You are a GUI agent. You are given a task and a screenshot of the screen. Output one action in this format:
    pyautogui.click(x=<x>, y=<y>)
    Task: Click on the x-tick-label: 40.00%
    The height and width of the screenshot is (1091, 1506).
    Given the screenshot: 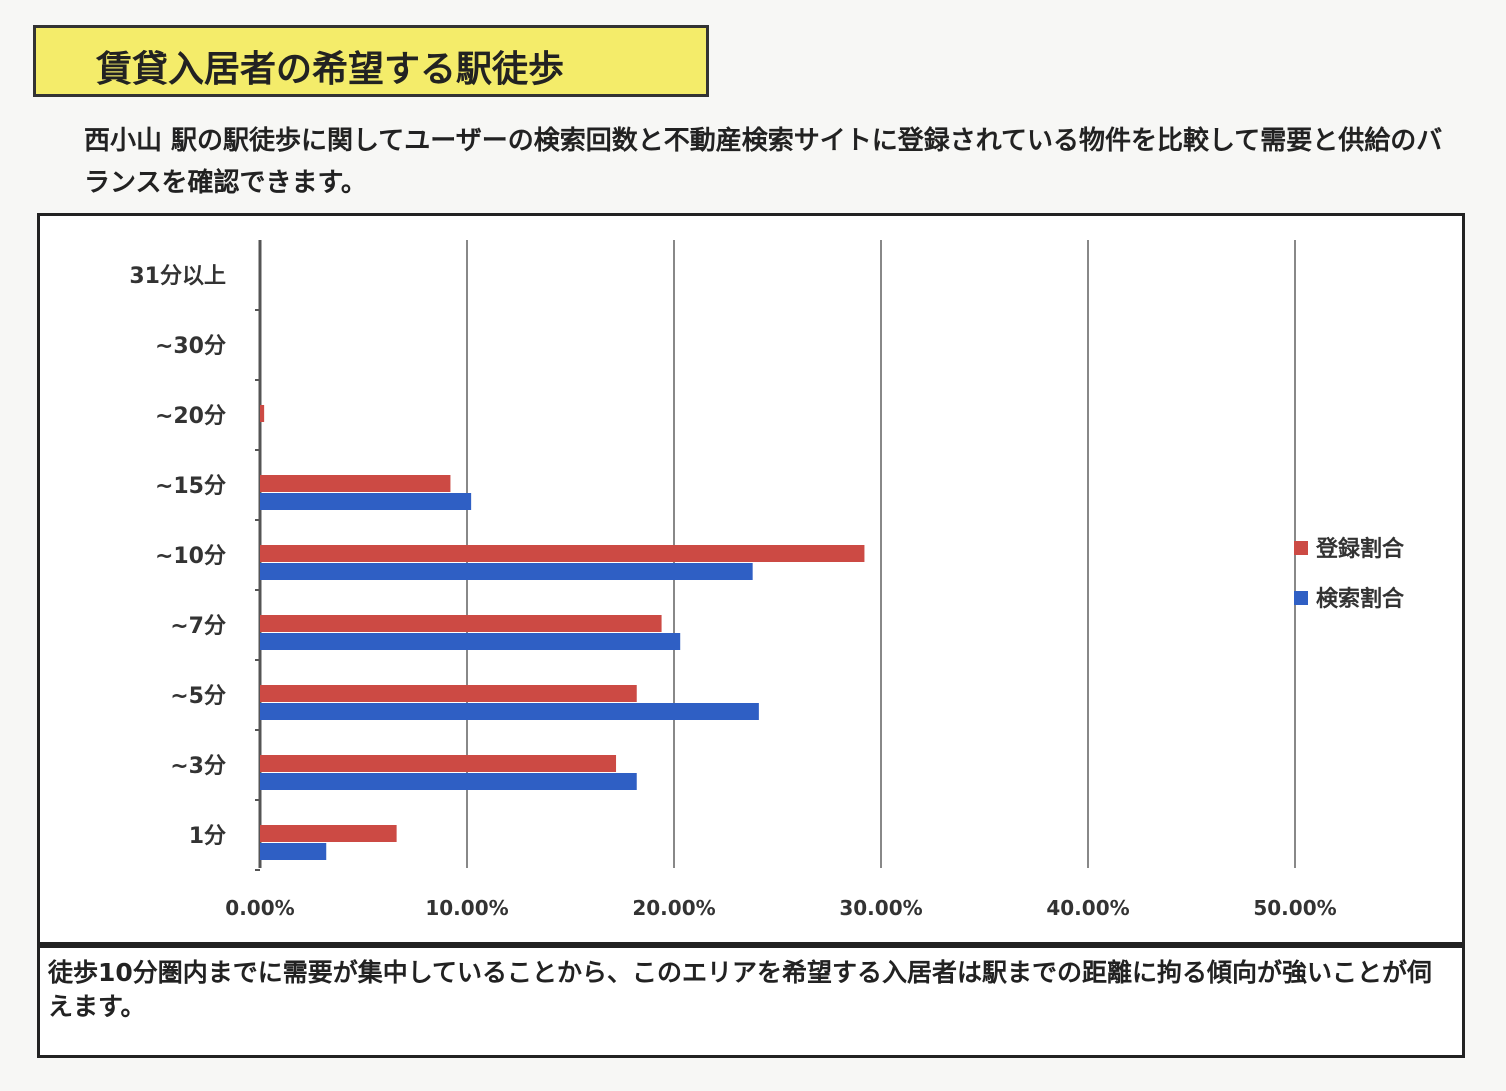 What is the action you would take?
    pyautogui.click(x=1087, y=908)
    